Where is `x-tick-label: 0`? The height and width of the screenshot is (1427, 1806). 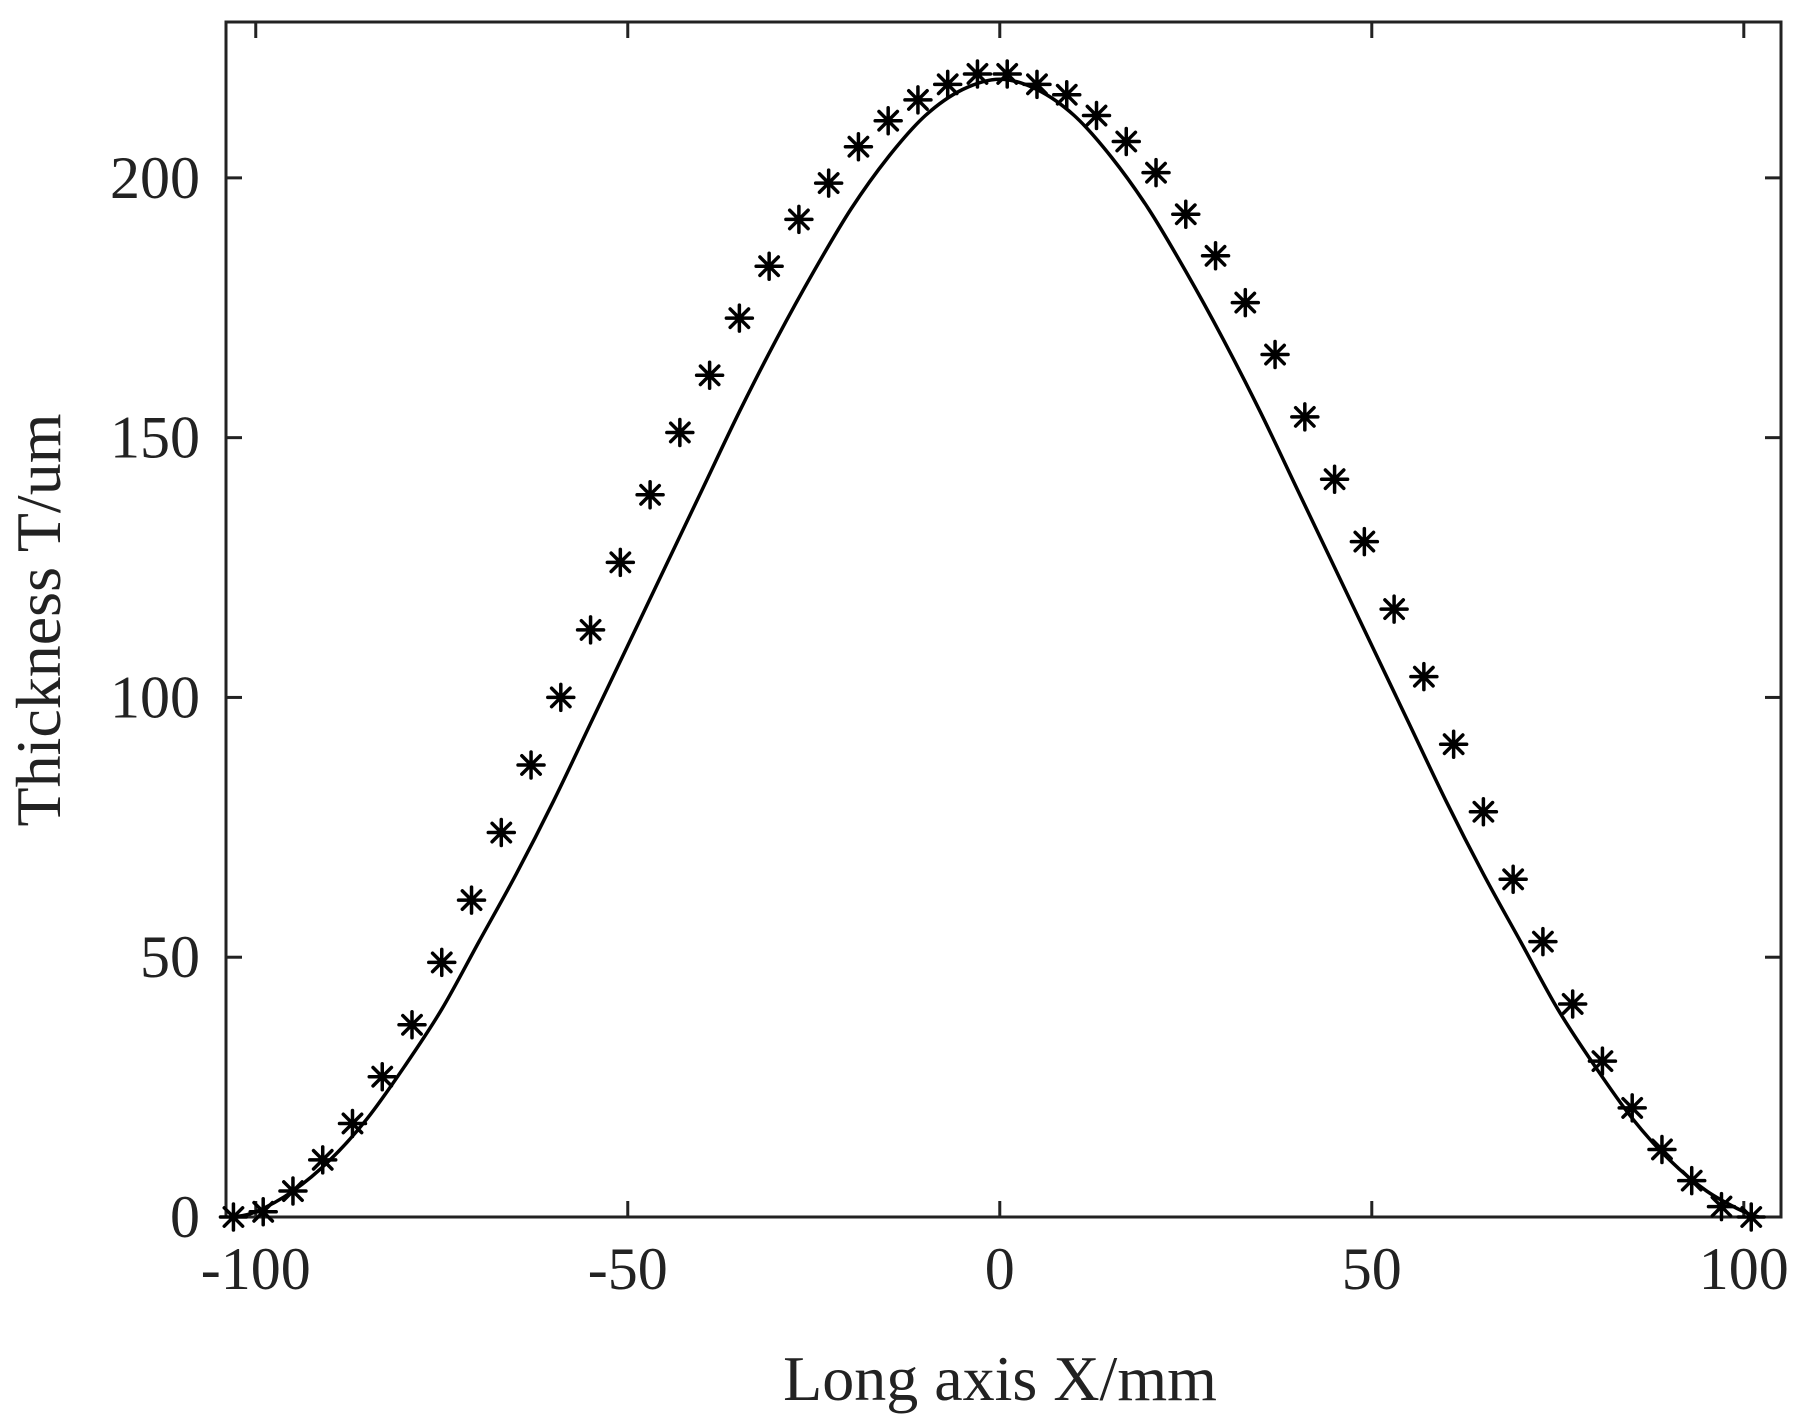 x-tick-label: 0 is located at coordinates (1000, 1269).